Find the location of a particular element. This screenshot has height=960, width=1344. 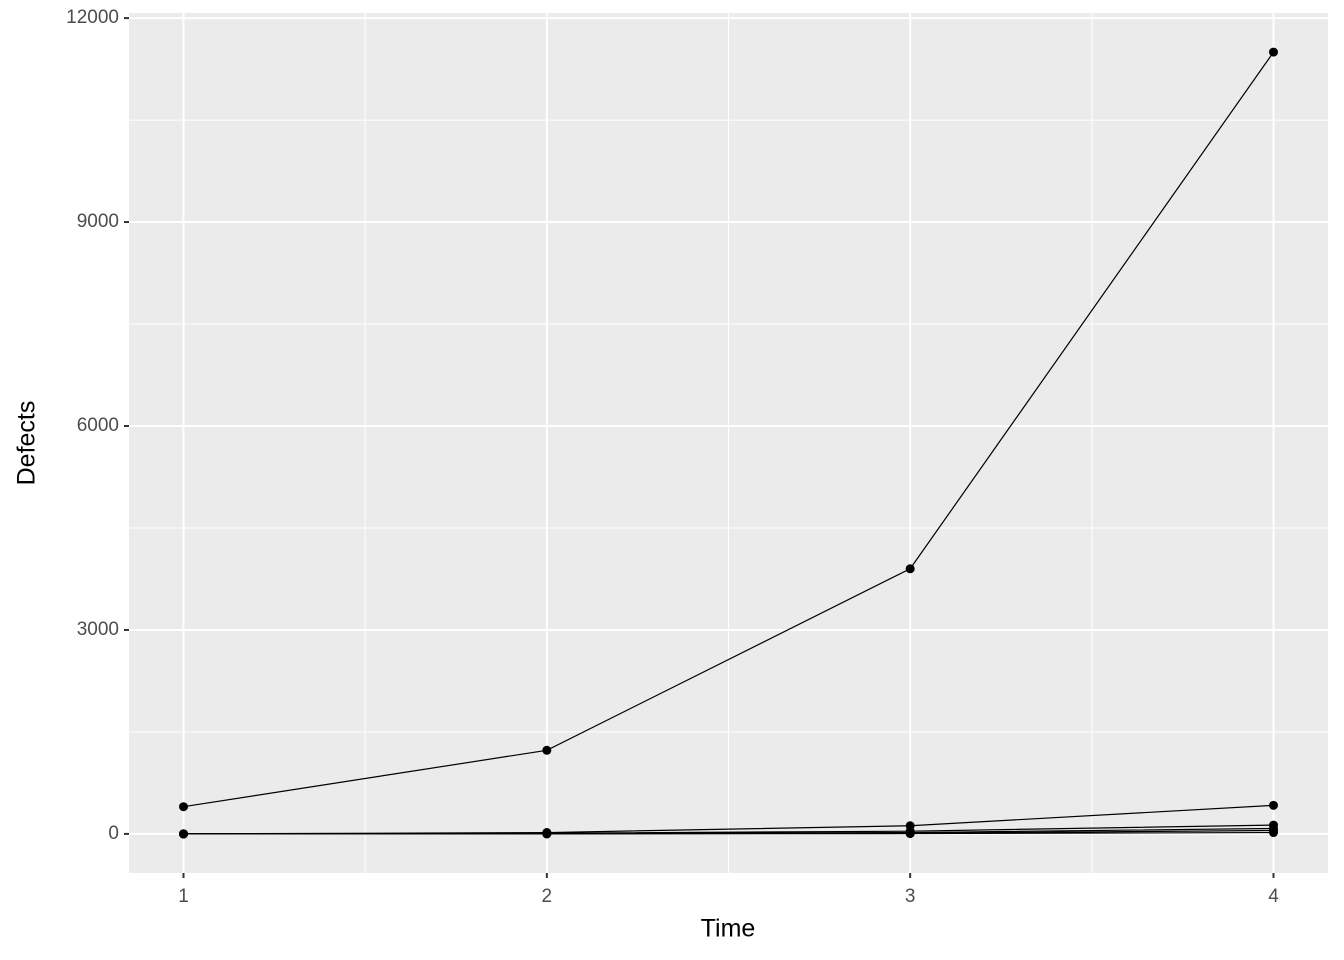

y-axis-title: Defects is located at coordinates (27, 443).